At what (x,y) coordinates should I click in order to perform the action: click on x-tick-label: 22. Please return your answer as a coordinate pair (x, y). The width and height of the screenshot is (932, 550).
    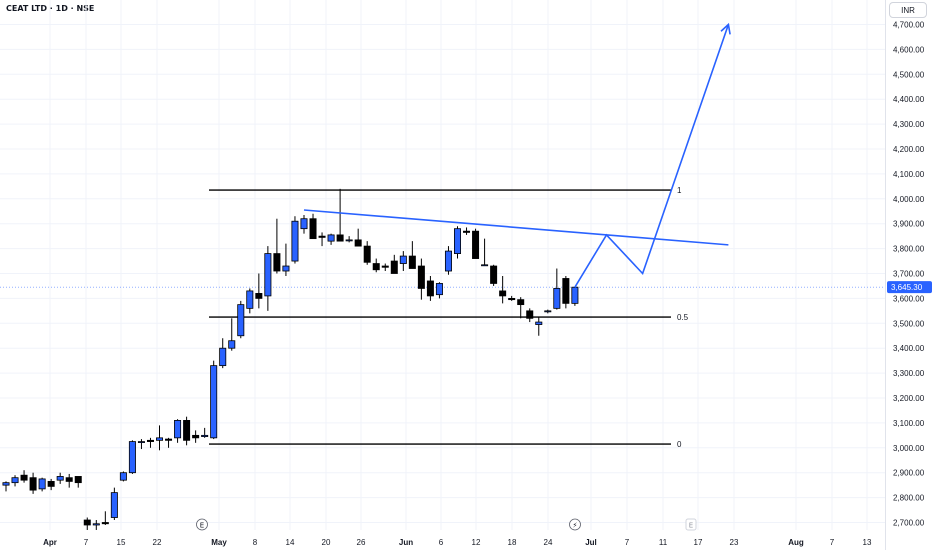
    Looking at the image, I should click on (157, 542).